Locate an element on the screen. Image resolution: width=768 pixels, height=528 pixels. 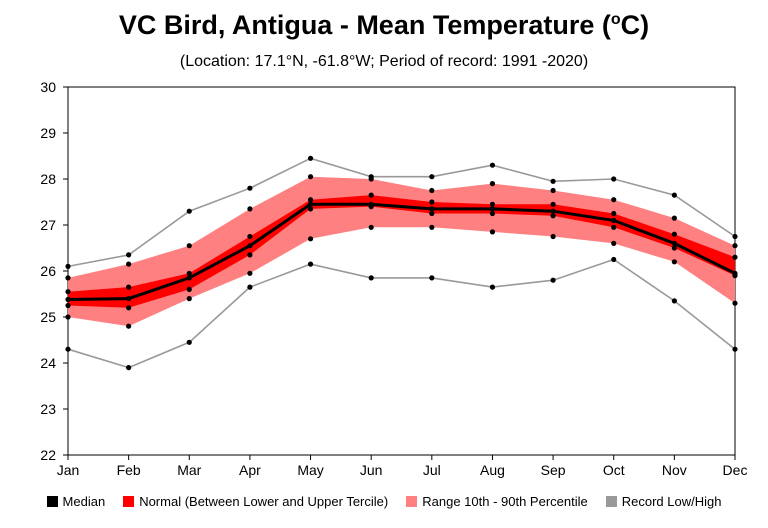
point-lower_tercile-aug is located at coordinates (492, 213).